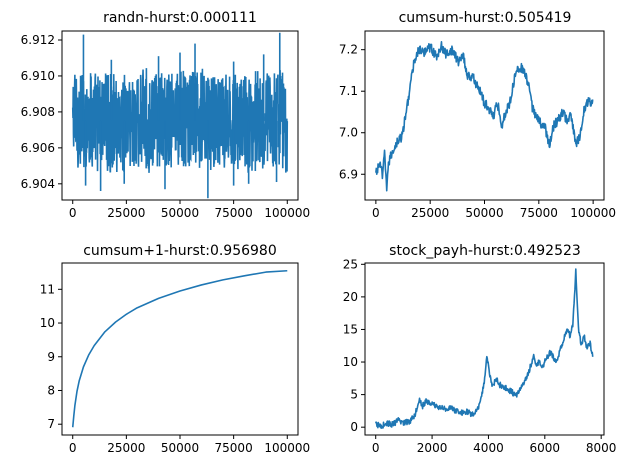 This screenshot has height=470, width=629. I want to click on y-tick-label: 9, so click(51, 357).